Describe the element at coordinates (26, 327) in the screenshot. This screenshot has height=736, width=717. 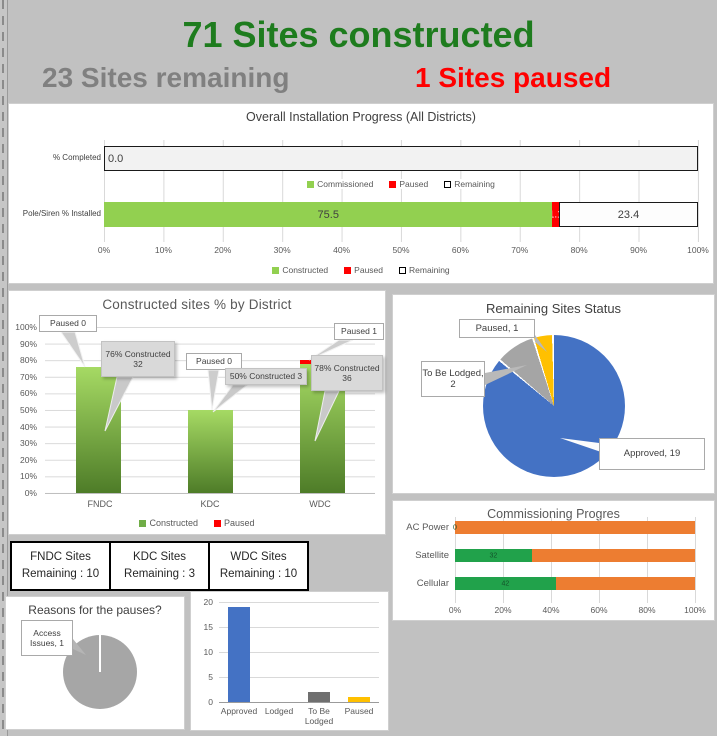
I see `y-axis-tick: 100%` at that location.